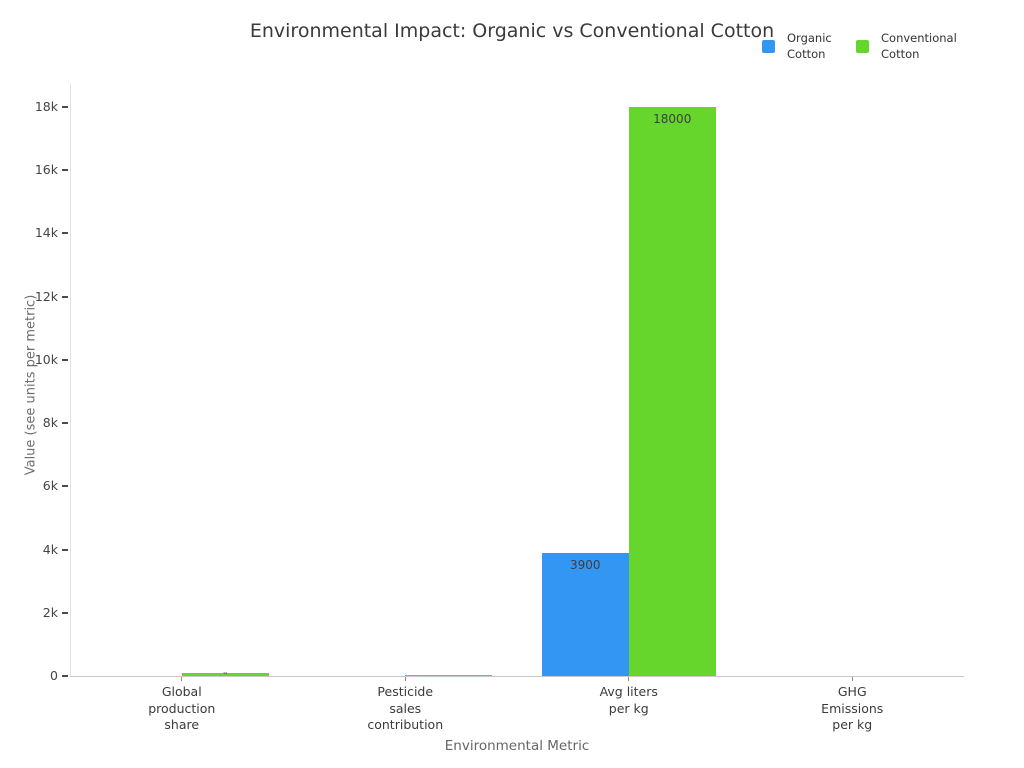 The width and height of the screenshot is (1024, 768). I want to click on y-tick-label: 0, so click(54, 675).